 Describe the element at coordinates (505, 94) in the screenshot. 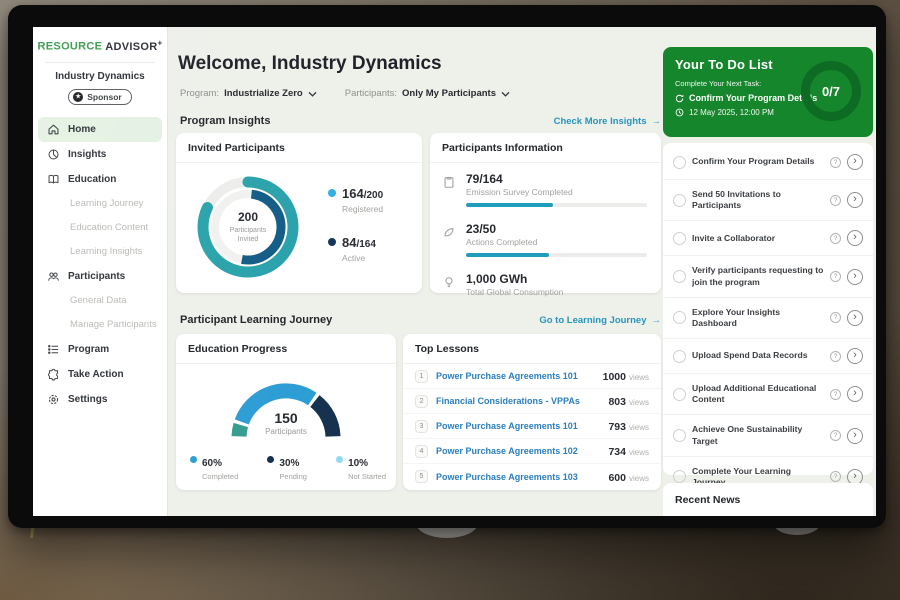

I see `chevron-down-icon` at that location.